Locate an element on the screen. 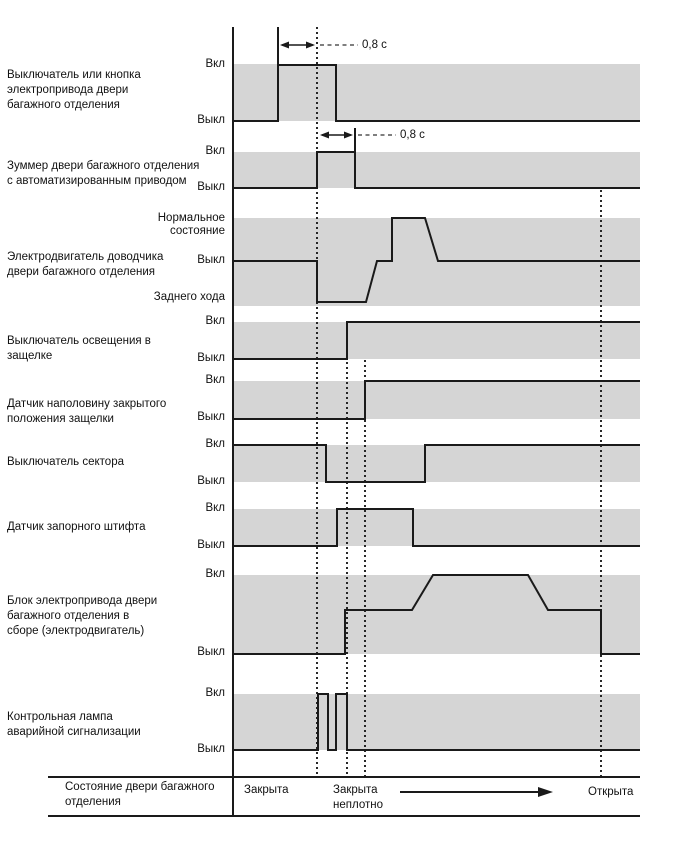 The width and height of the screenshot is (688, 852). signal-name-line: двери багажного отделения is located at coordinates (81, 272).